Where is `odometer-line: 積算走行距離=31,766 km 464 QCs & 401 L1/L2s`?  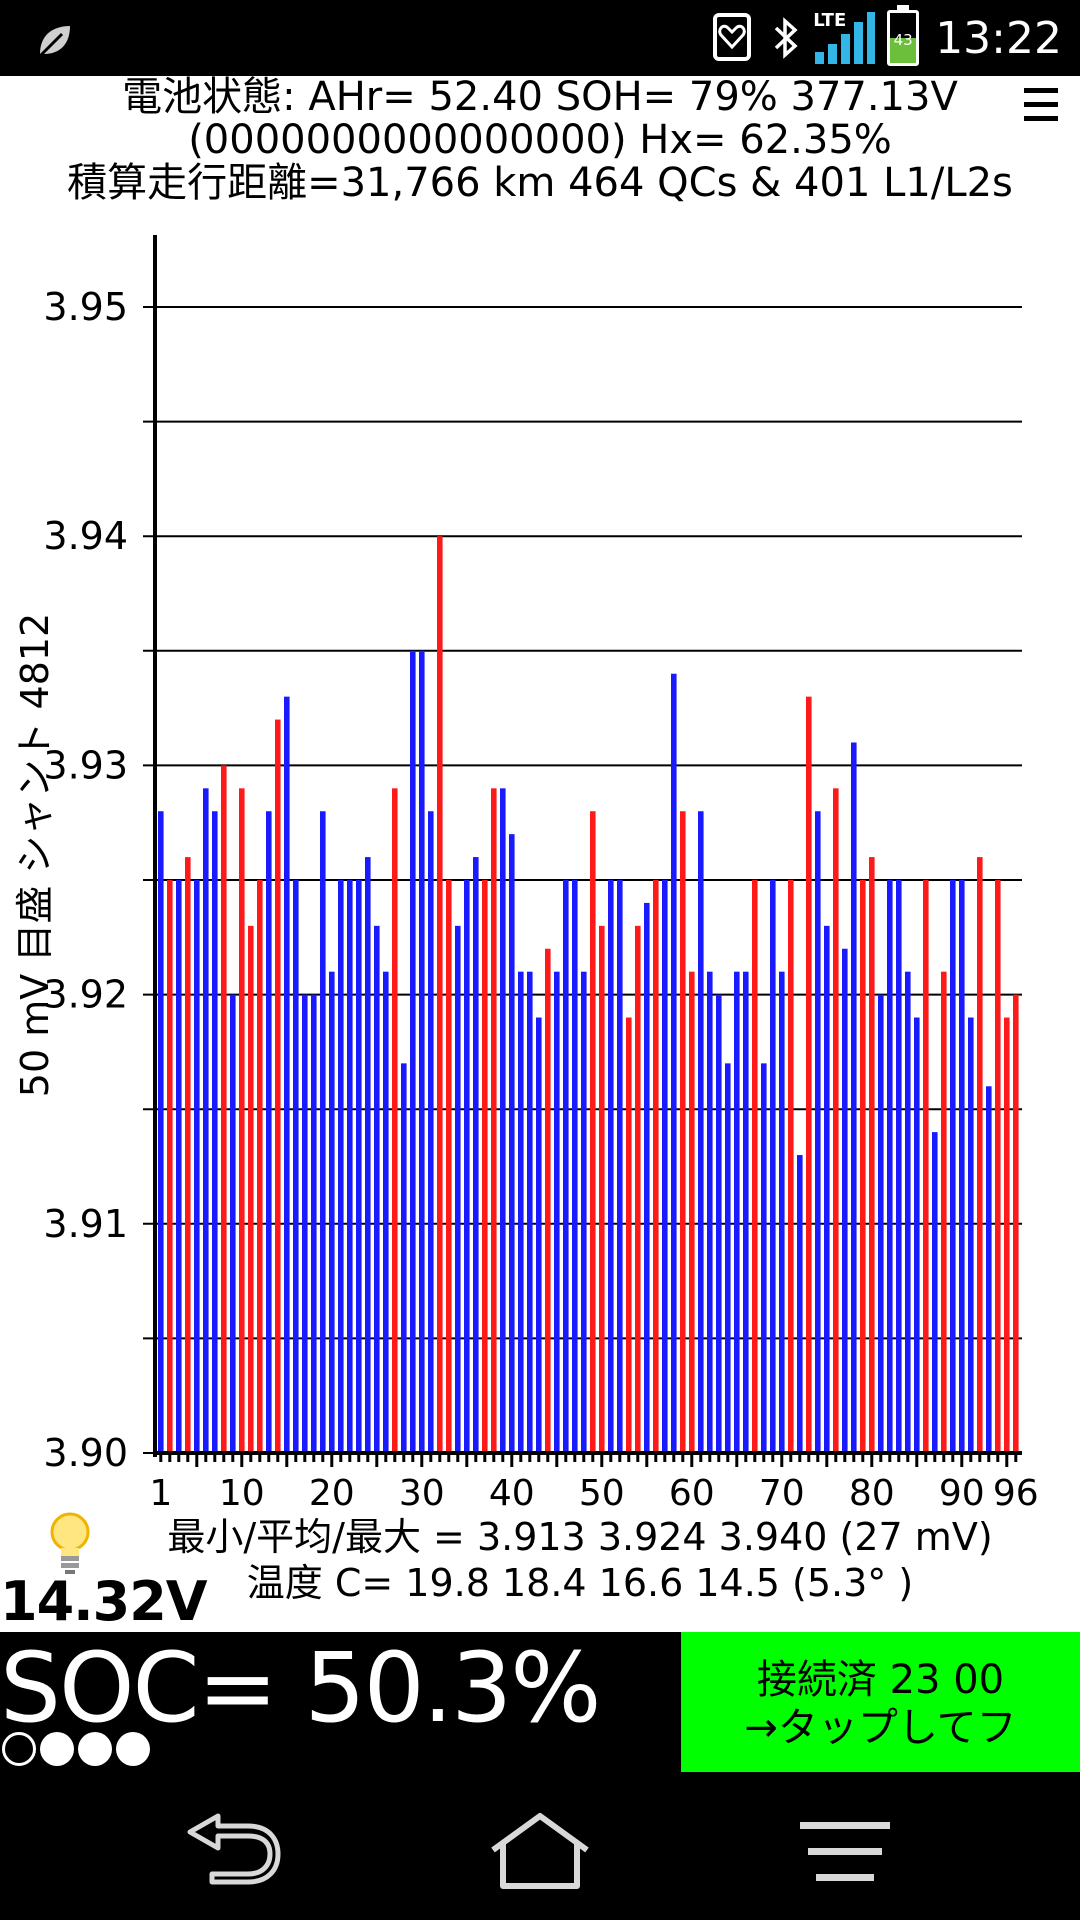 odometer-line: 積算走行距離=31,766 km 464 QCs & 401 L1/L2s is located at coordinates (540, 183).